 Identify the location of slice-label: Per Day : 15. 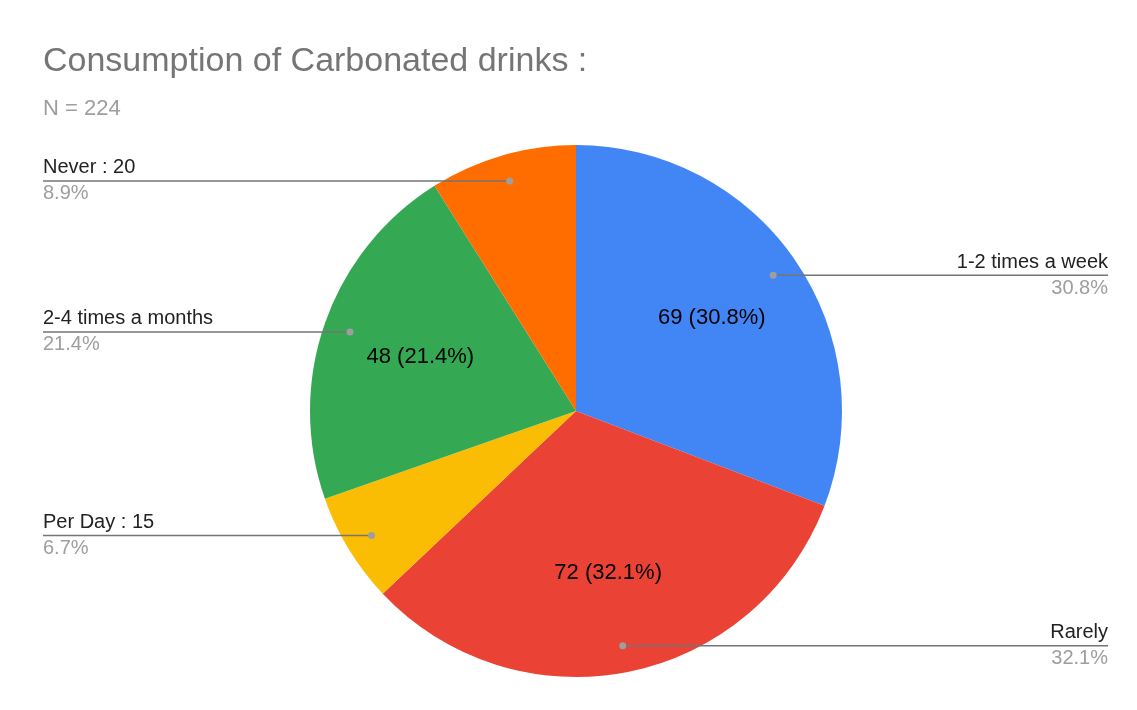
(99, 521).